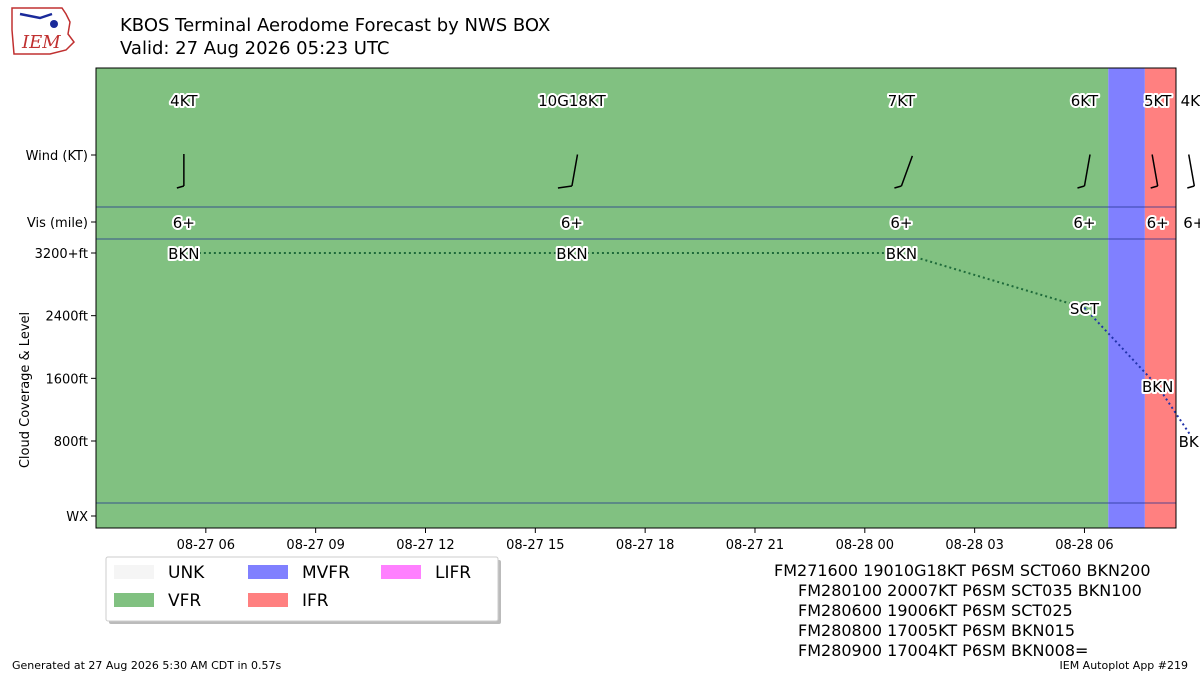 The image size is (1200, 675). Describe the element at coordinates (902, 101) in the screenshot. I see `wind-speed-label: 7KT` at that location.